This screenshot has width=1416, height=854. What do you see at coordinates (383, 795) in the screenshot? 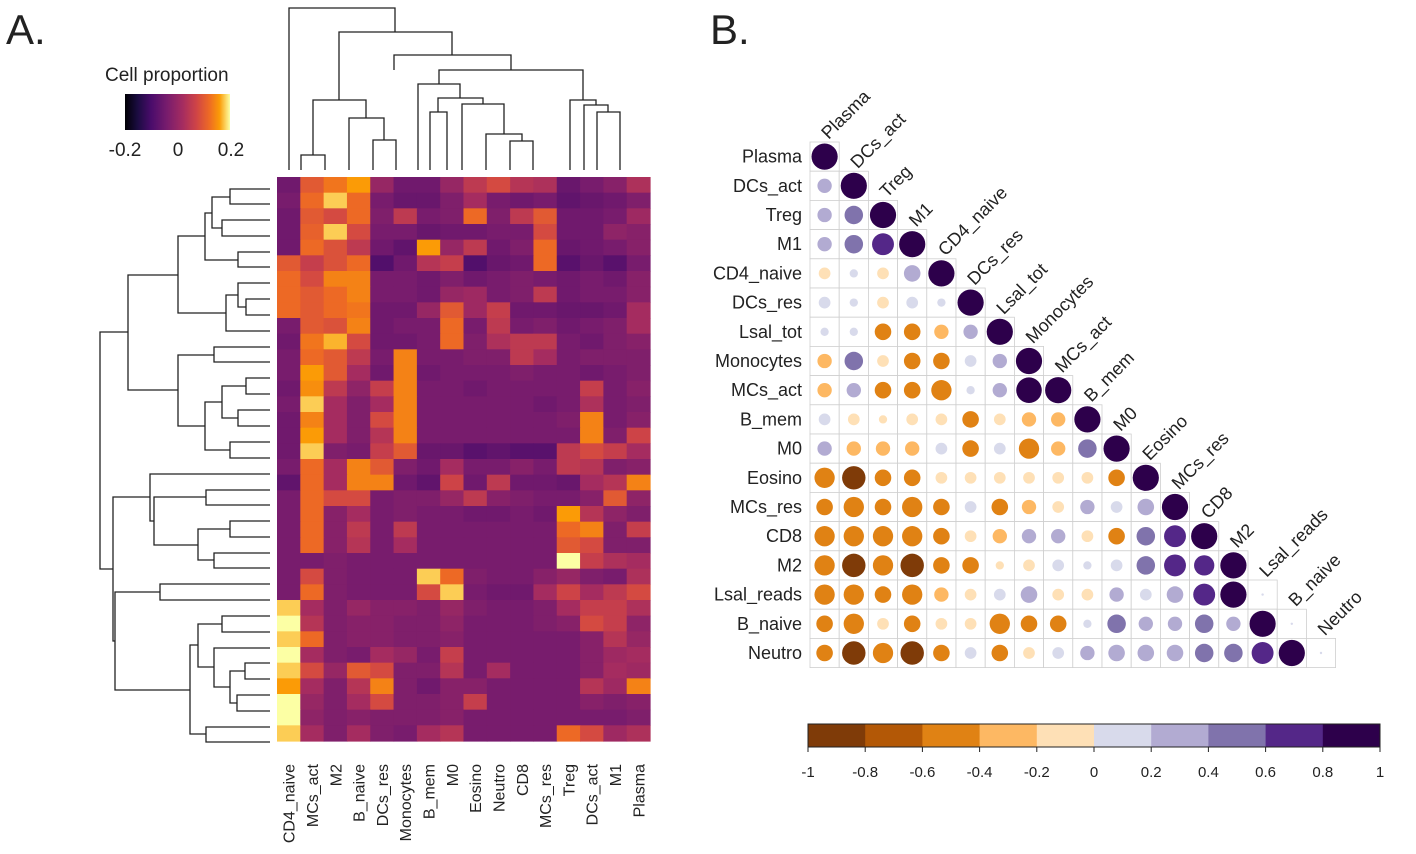
I see `heatmap-column-label: DCs_res` at bounding box center [383, 795].